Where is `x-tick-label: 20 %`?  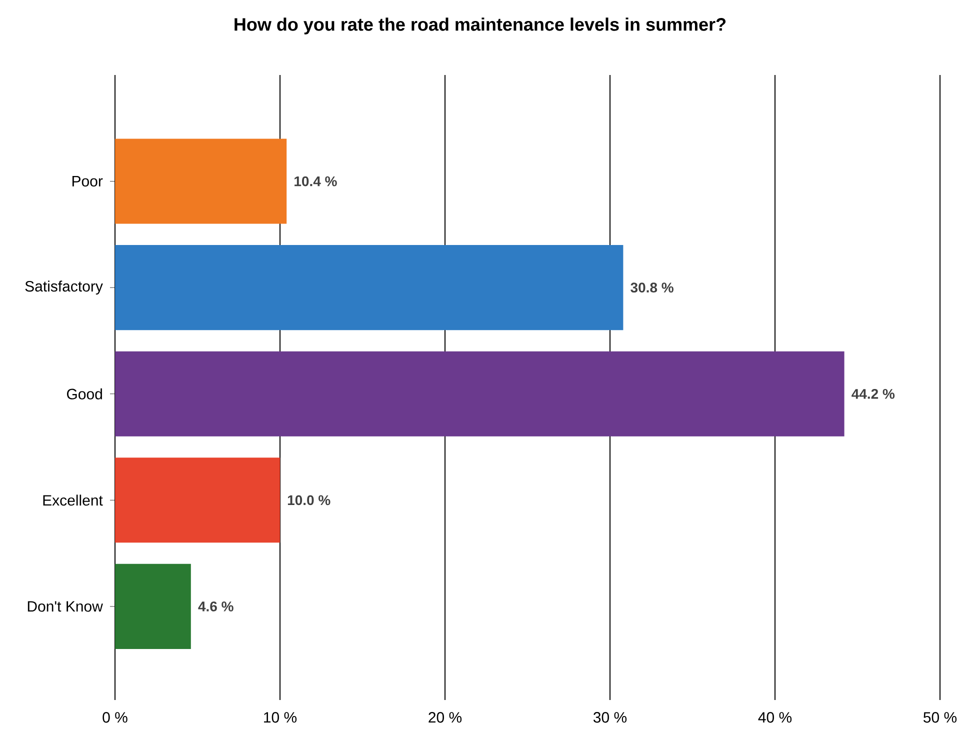 x-tick-label: 20 % is located at coordinates (445, 717).